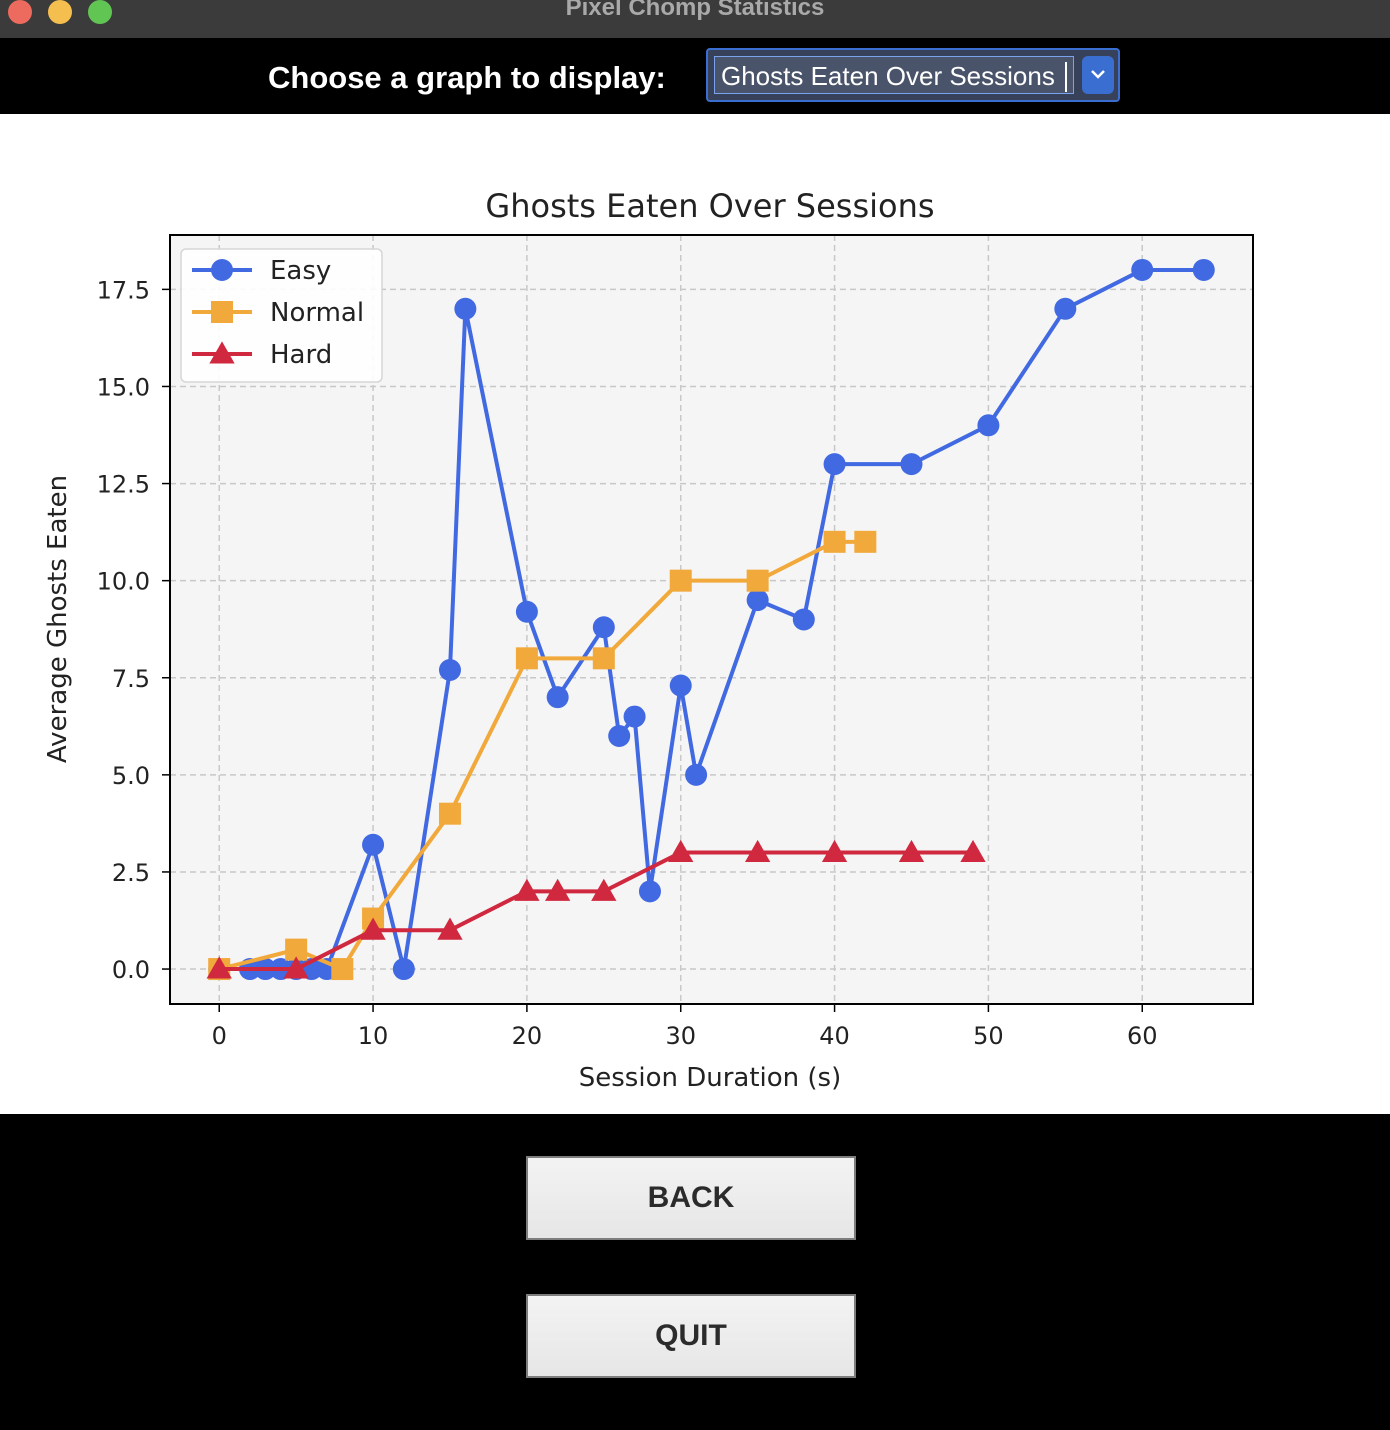  I want to click on legend-label-easy: Easy, so click(300, 271).